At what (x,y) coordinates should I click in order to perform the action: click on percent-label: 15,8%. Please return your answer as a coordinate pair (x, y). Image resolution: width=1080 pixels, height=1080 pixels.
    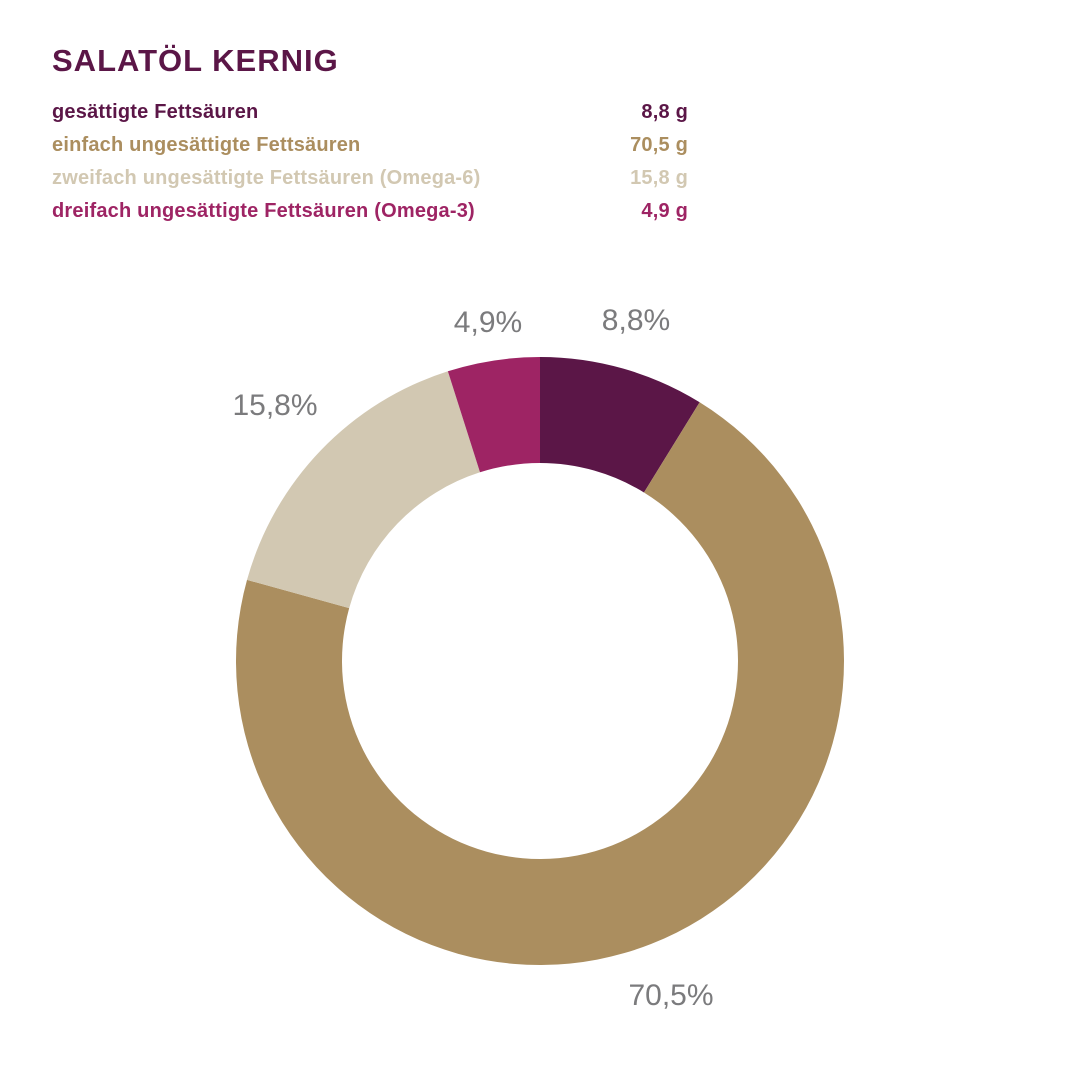
    Looking at the image, I should click on (275, 405).